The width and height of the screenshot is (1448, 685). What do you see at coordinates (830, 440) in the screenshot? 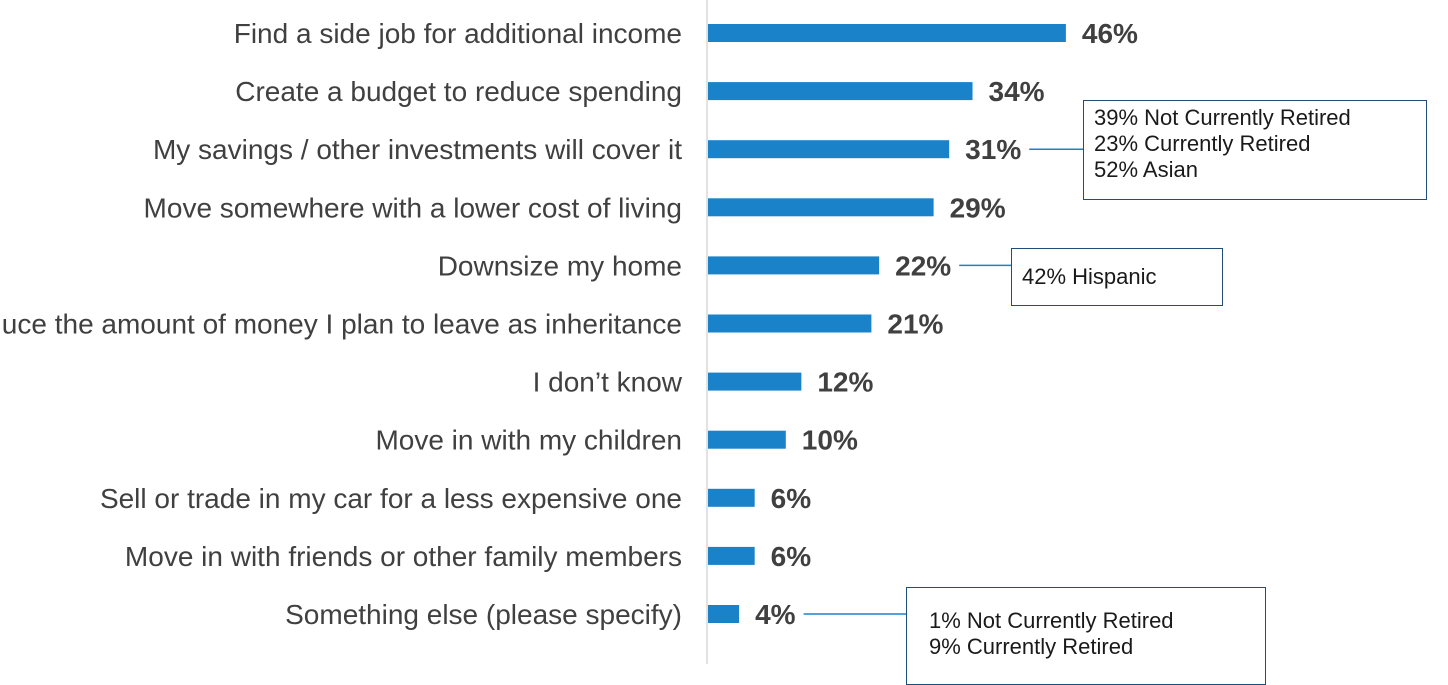
I see `value-label: 10%` at bounding box center [830, 440].